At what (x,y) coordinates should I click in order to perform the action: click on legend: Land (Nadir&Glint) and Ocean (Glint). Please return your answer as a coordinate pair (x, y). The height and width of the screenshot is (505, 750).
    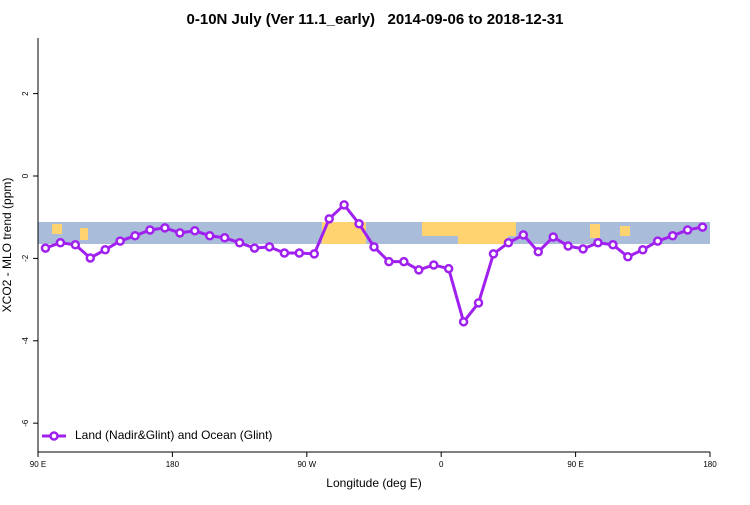
    Looking at the image, I should click on (157, 435).